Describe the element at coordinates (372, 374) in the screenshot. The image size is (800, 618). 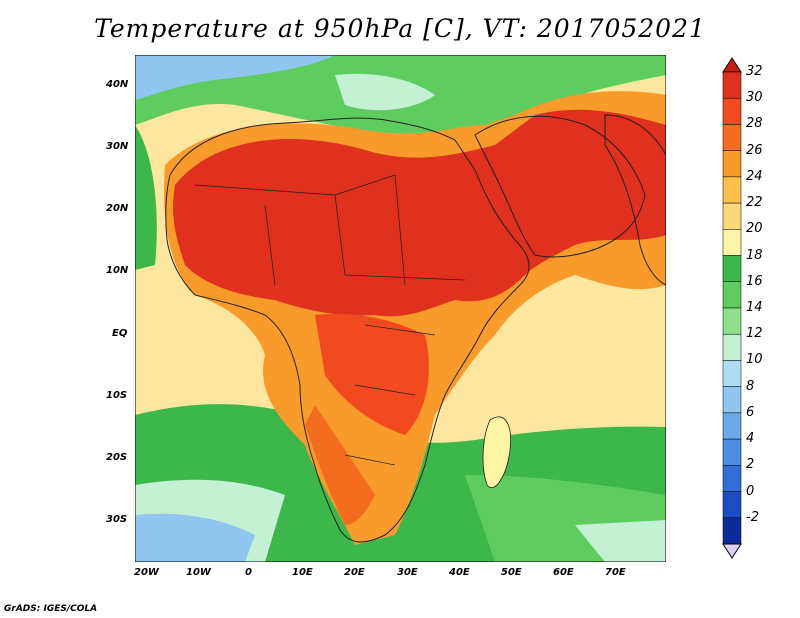
I see `hot-core-central` at that location.